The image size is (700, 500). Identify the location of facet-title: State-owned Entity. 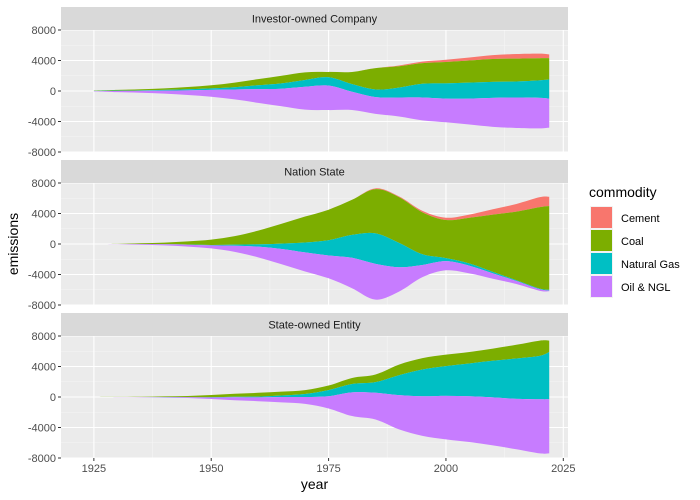
(314, 326).